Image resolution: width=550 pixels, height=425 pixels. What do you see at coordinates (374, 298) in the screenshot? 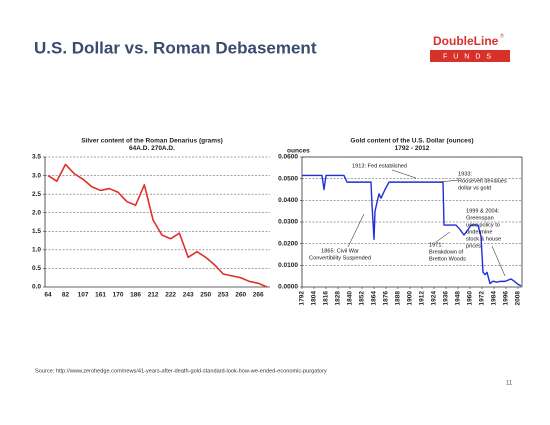
I see `x-tick-label: 1864` at bounding box center [374, 298].